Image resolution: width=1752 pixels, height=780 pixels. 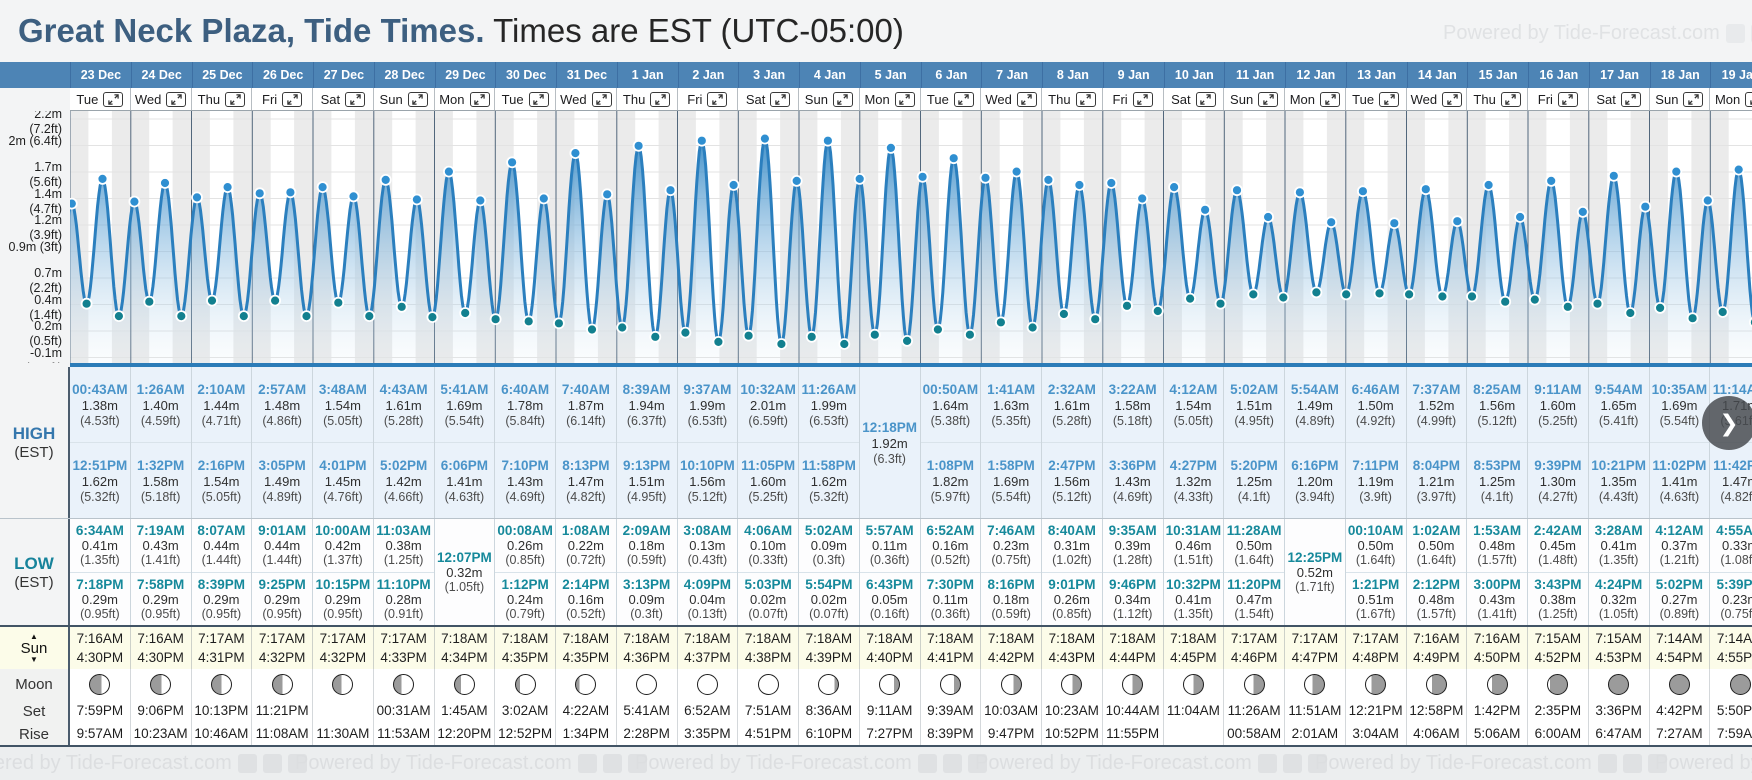 I want to click on tide-height-ft: (4.27ft), so click(x=1558, y=496).